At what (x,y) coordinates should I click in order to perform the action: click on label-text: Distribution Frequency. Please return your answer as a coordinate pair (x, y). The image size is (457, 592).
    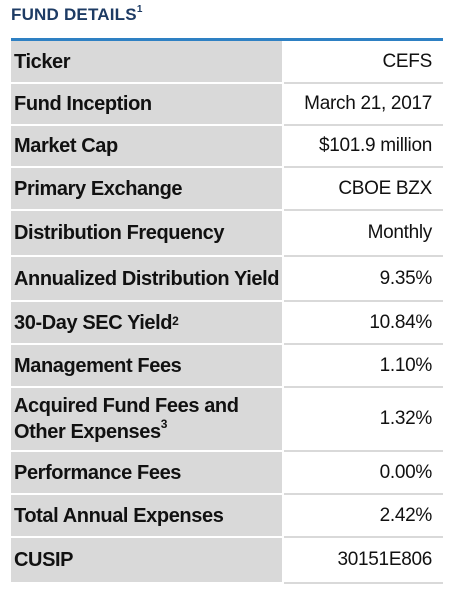
    Looking at the image, I should click on (119, 233).